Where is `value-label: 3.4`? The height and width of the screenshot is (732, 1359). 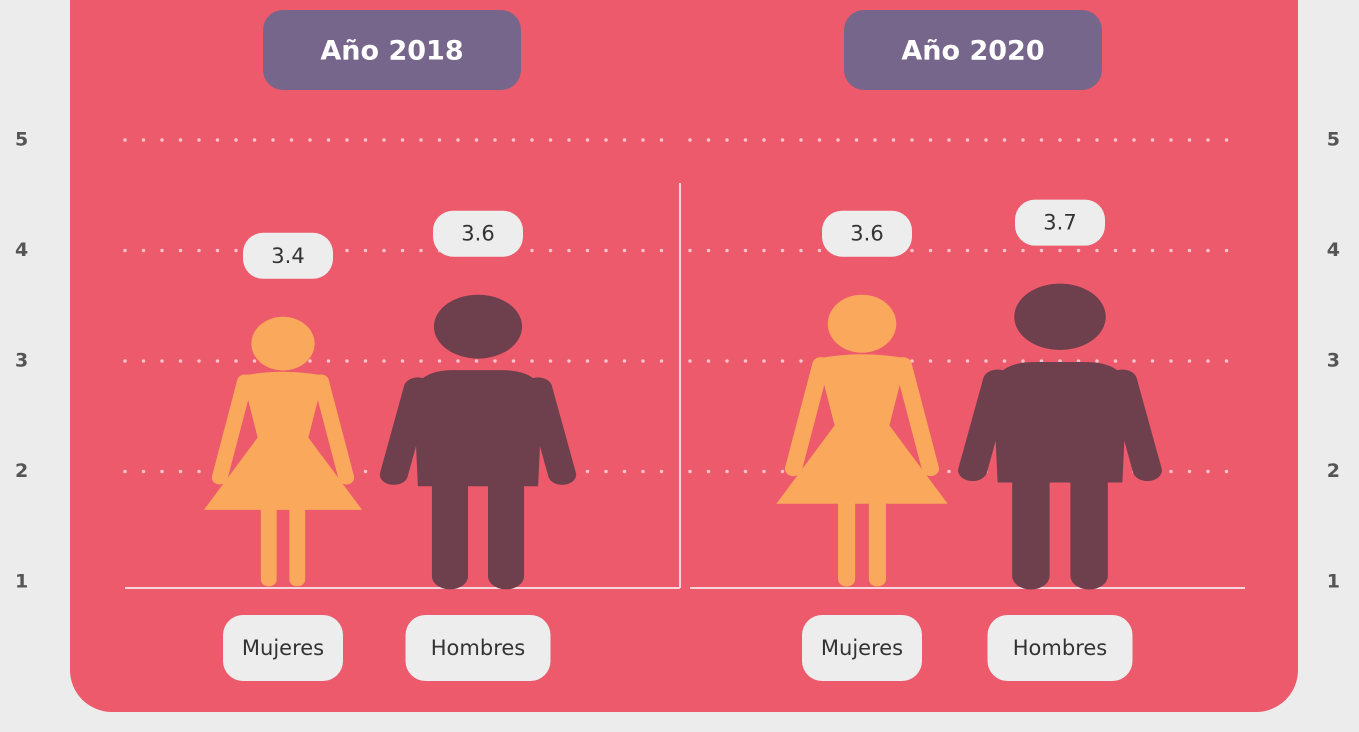 value-label: 3.4 is located at coordinates (287, 256).